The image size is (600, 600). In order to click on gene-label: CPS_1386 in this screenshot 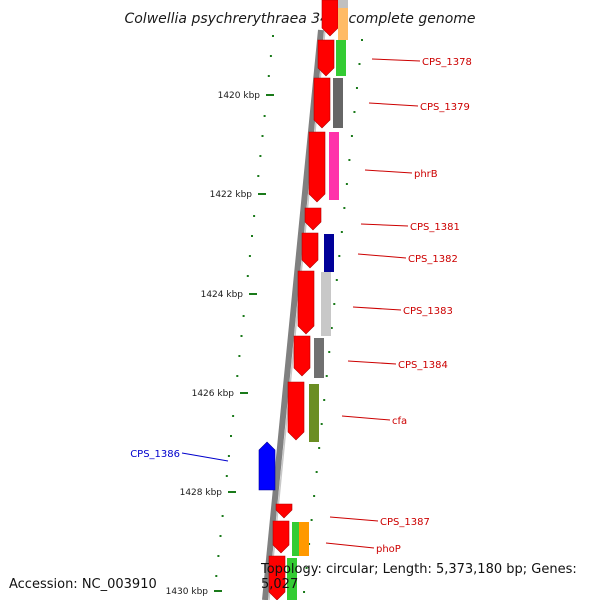, I will do `click(155, 454)`.